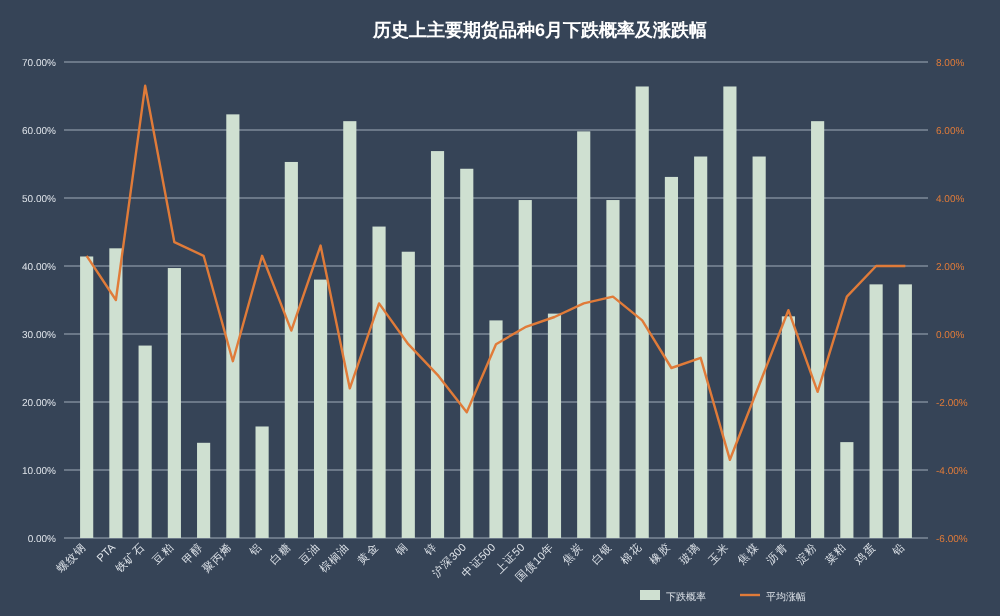 Image resolution: width=1000 pixels, height=616 pixels. Describe the element at coordinates (539, 30) in the screenshot. I see `chart-title: 历史上主要期货品种6月下跌概率及涨跌幅` at that location.